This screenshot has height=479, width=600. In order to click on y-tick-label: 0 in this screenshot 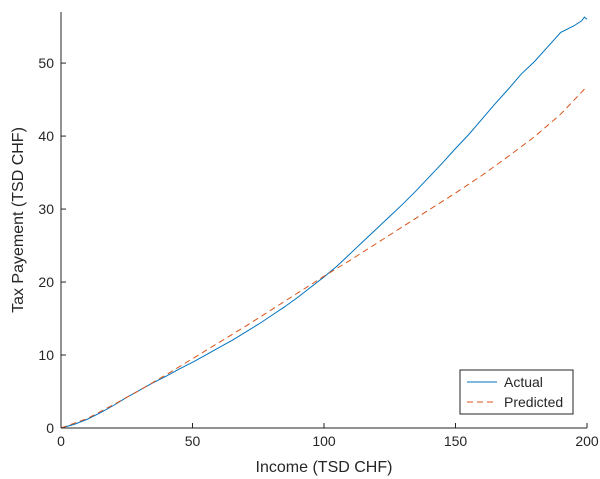, I will do `click(50, 428)`.